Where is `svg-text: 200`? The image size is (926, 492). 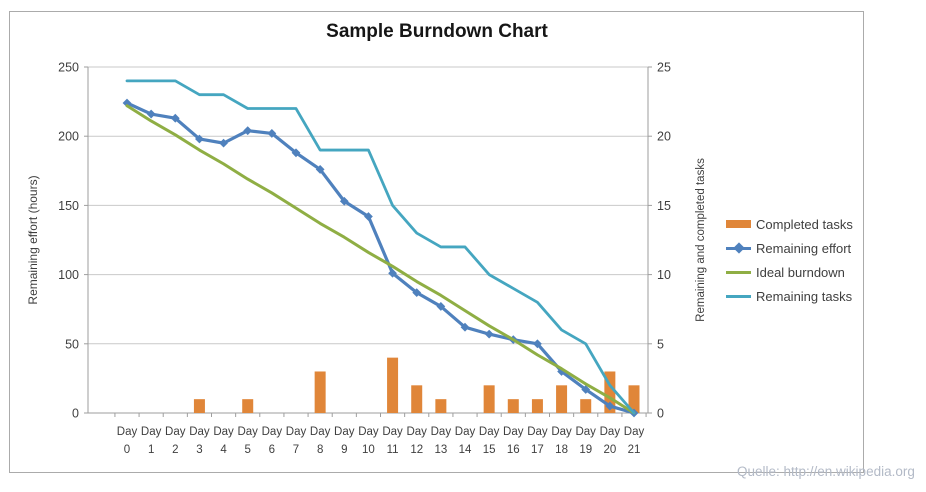
svg-text: 200 is located at coordinates (68, 137).